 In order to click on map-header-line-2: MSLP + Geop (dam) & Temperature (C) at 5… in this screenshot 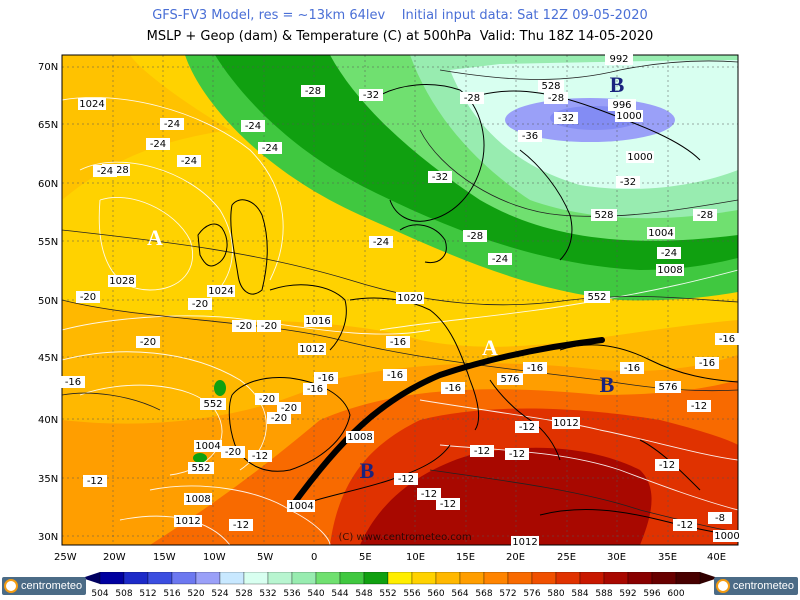, I will do `click(400, 36)`.